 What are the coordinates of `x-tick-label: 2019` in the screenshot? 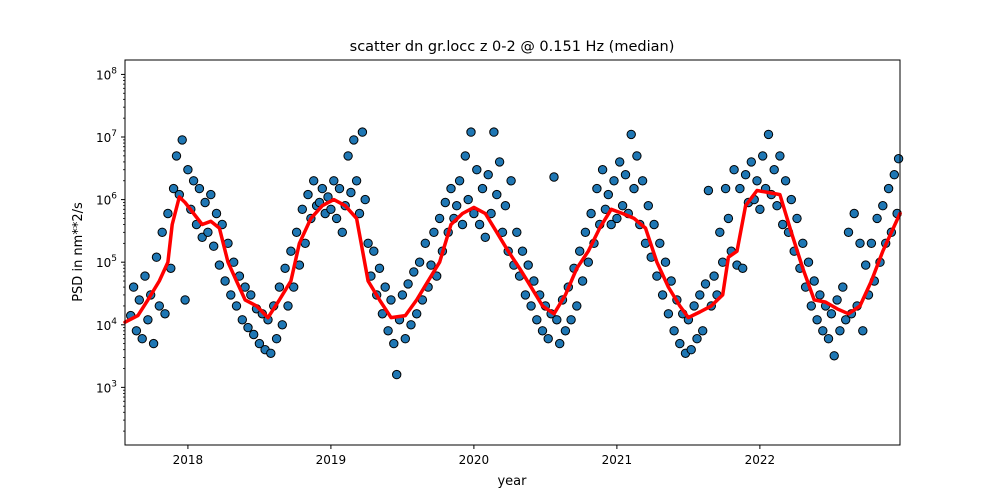 It's located at (331, 460).